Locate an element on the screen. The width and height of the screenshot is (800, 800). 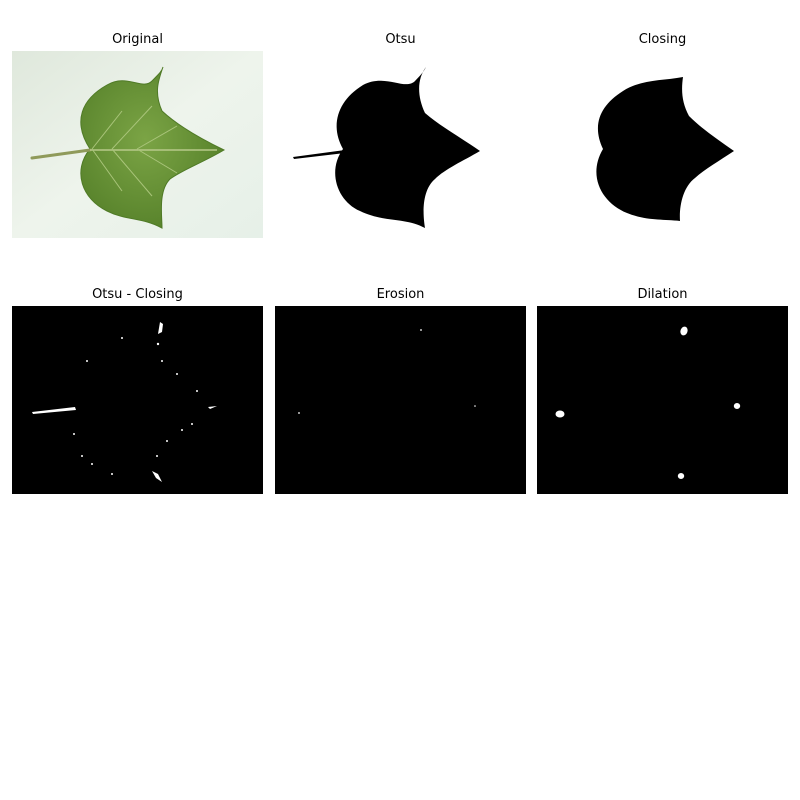
panel-otsu-minus-closing: Otsu - Closing is located at coordinates (137, 390).